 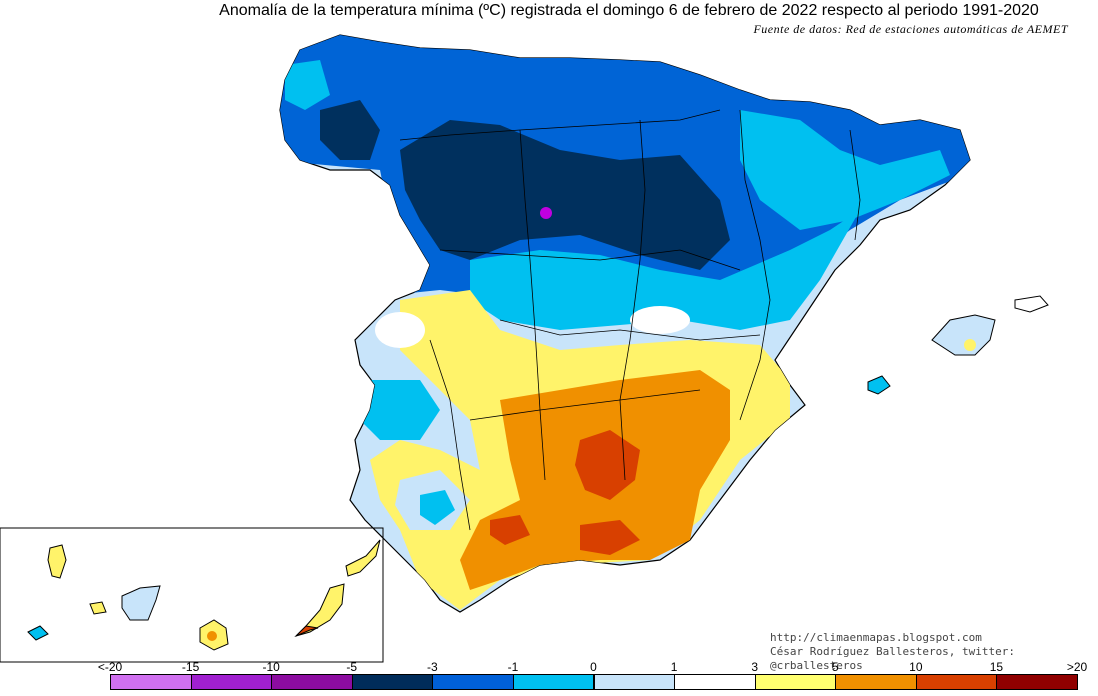 I want to click on legend-tick-label: -15, so click(x=190, y=667).